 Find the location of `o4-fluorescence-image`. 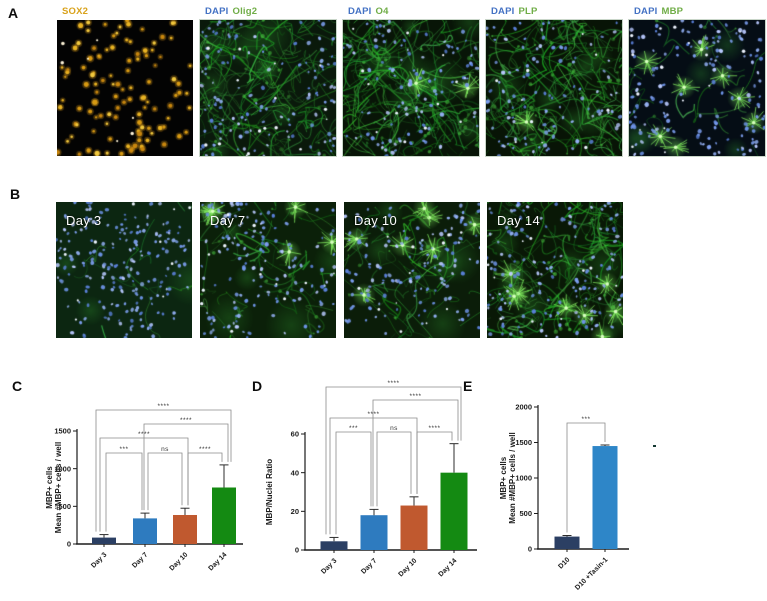

o4-fluorescence-image is located at coordinates (411, 88).